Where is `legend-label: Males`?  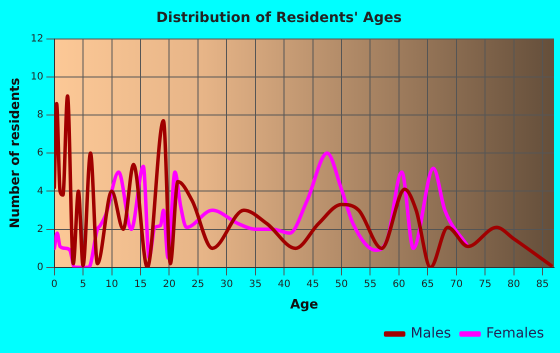
legend-label: Males is located at coordinates (431, 334).